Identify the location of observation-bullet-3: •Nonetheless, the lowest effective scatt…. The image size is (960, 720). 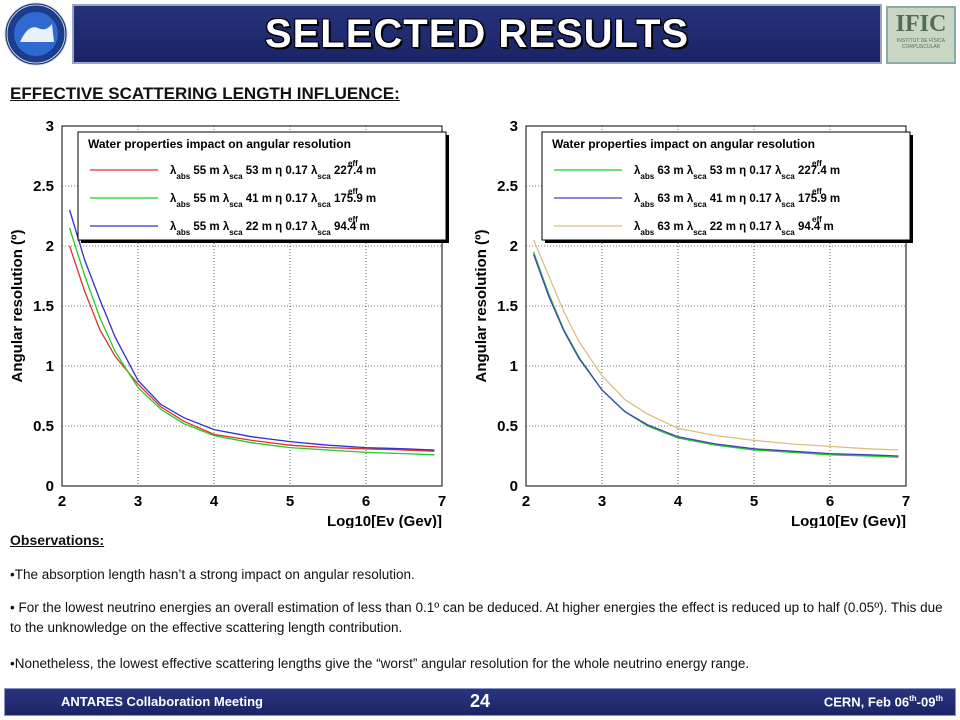
(380, 663).